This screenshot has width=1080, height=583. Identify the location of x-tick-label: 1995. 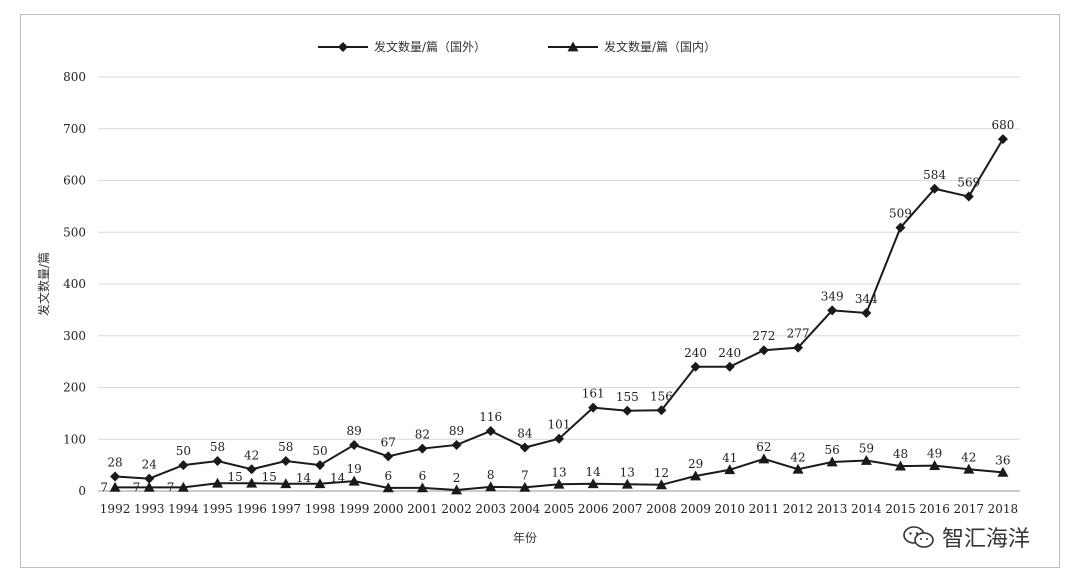
(217, 509).